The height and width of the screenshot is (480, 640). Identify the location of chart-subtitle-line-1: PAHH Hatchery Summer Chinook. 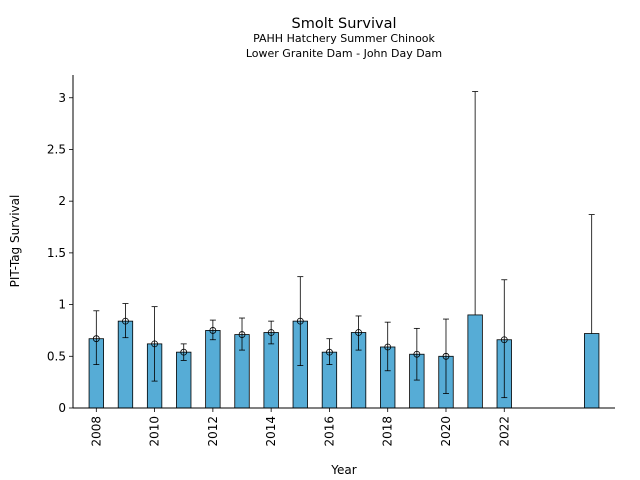
(344, 38).